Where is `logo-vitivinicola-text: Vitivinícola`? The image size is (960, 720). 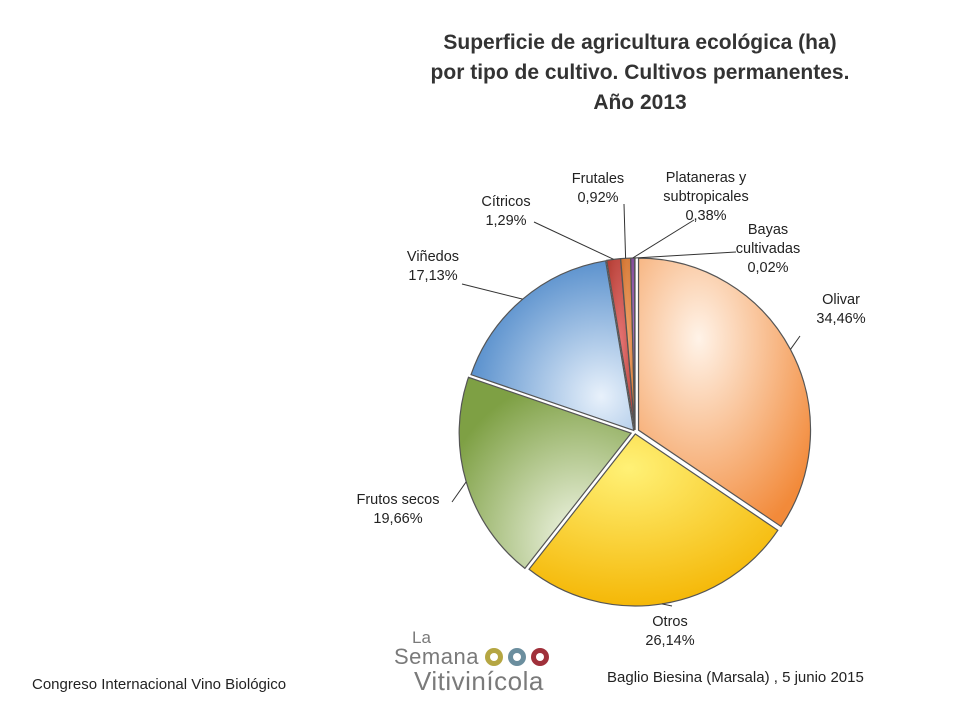
logo-vitivinicola-text: Vitivinícola is located at coordinates (479, 681).